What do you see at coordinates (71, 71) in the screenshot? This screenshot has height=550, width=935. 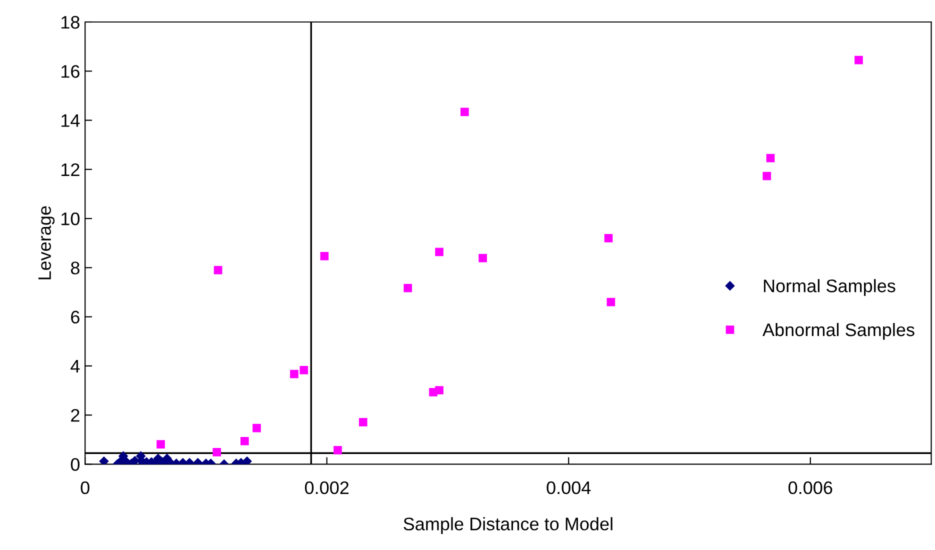 I see `y-tick-label: 16` at bounding box center [71, 71].